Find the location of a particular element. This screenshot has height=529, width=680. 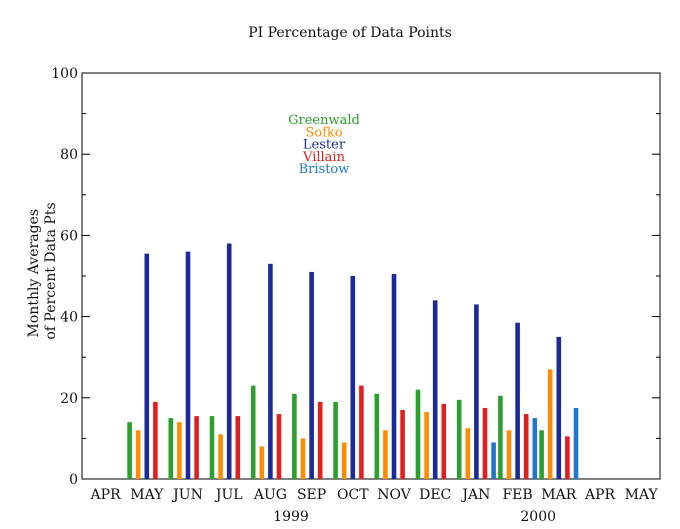

x-tick-label-6: OCT is located at coordinates (353, 495).